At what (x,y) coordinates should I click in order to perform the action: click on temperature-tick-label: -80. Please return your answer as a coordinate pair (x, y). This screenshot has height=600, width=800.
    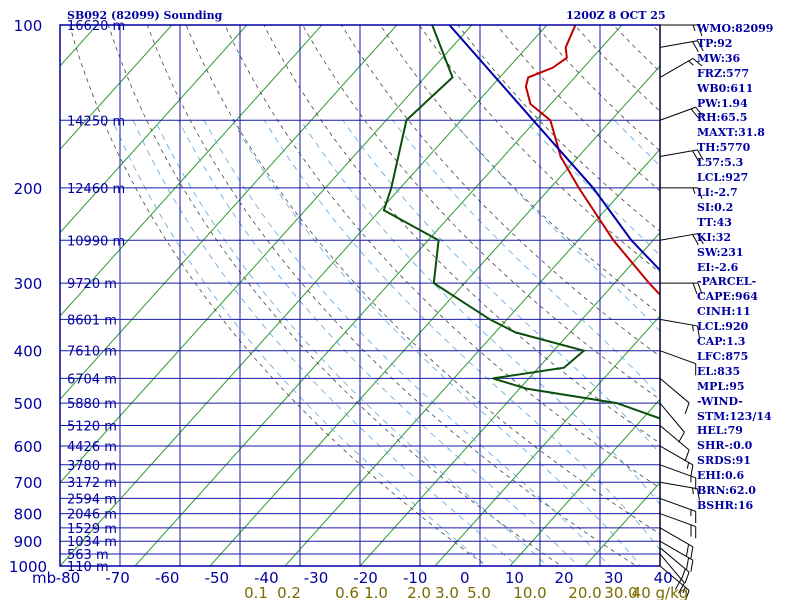
    Looking at the image, I should click on (68, 578).